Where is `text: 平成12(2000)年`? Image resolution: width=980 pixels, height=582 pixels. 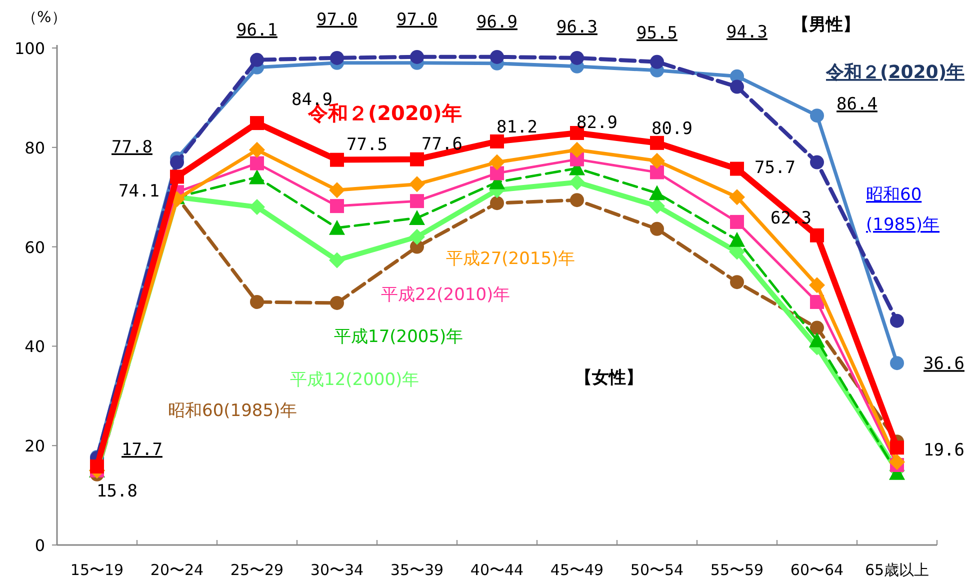 text: 平成12(2000)年 is located at coordinates (355, 380).